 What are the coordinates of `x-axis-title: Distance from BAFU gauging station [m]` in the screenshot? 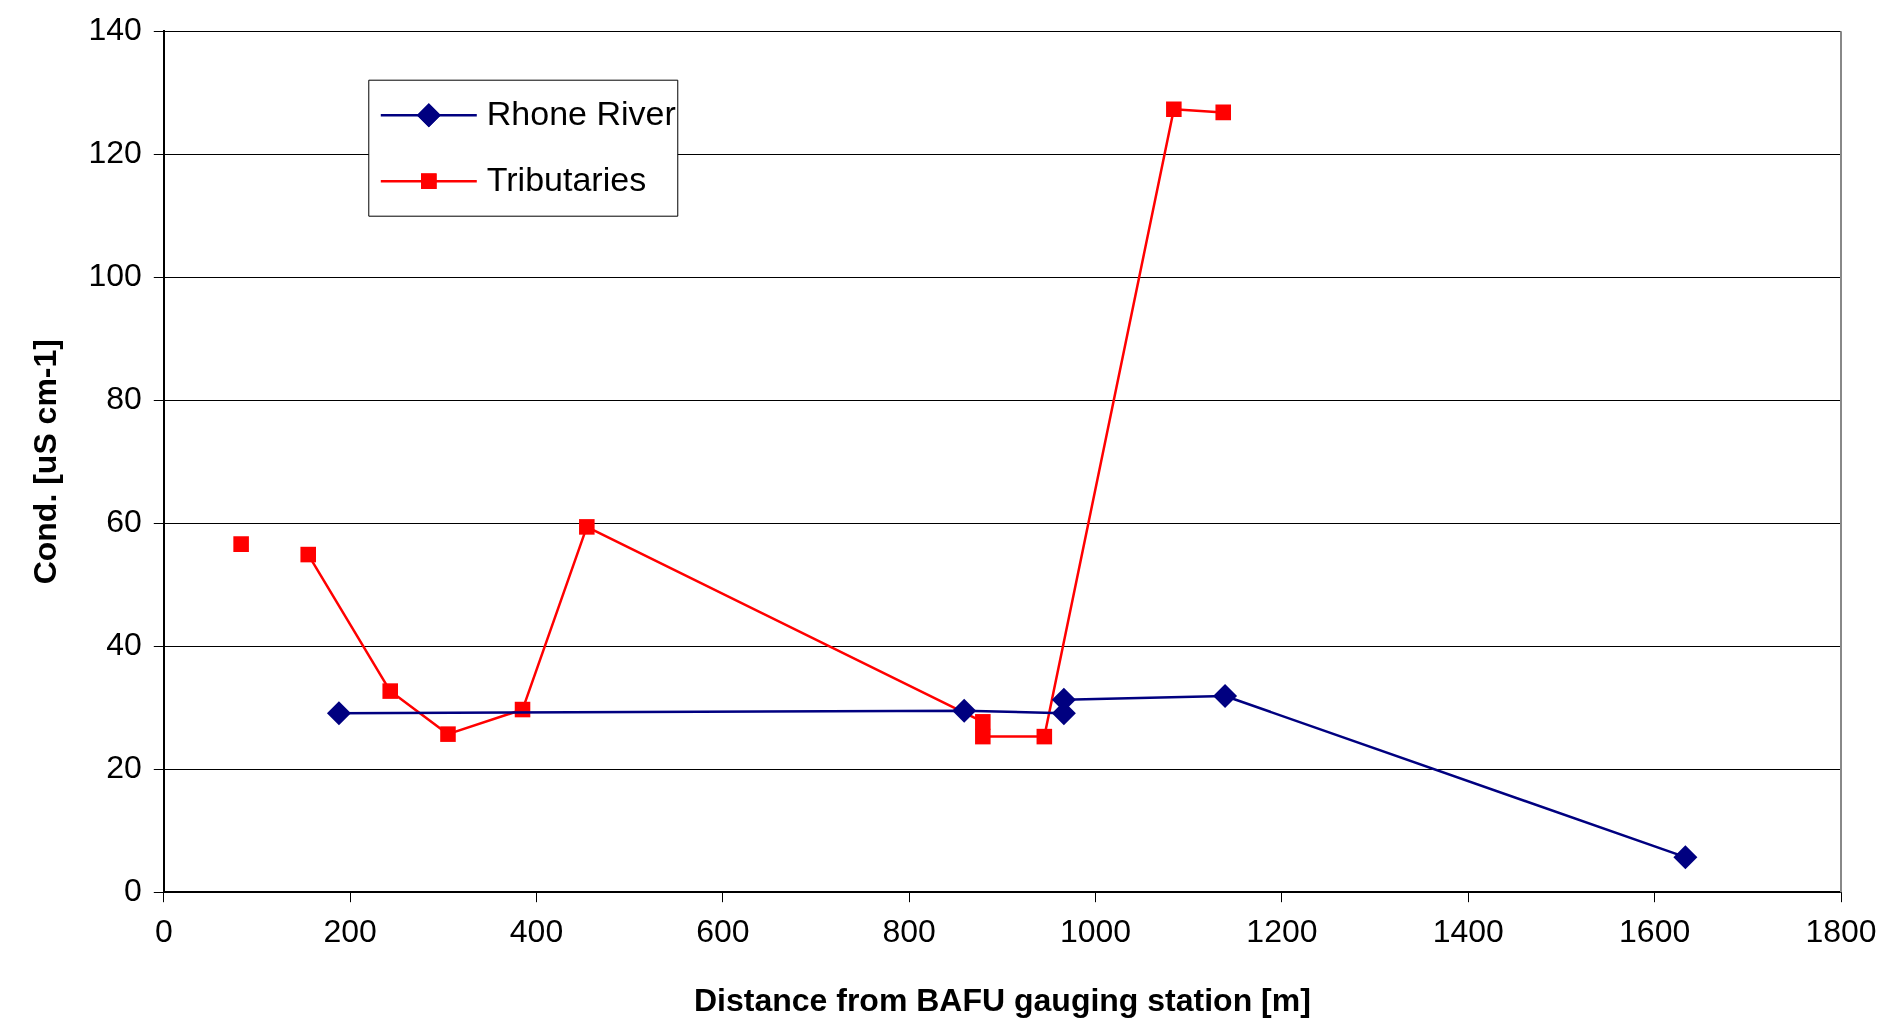 It's located at (1002, 999).